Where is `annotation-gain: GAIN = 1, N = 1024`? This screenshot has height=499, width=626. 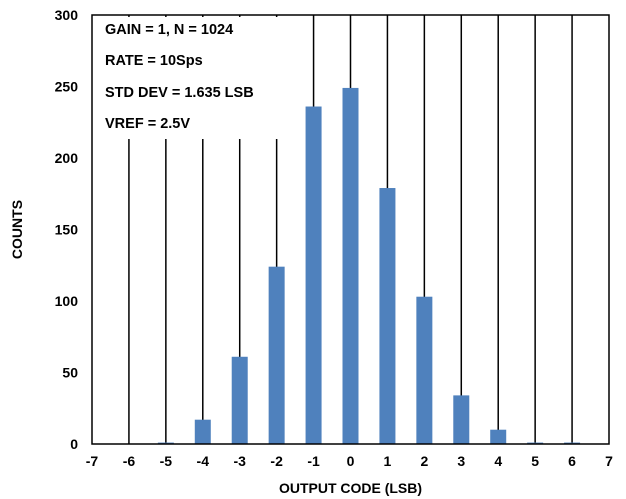
annotation-gain: GAIN = 1, N = 1024 is located at coordinates (169, 30).